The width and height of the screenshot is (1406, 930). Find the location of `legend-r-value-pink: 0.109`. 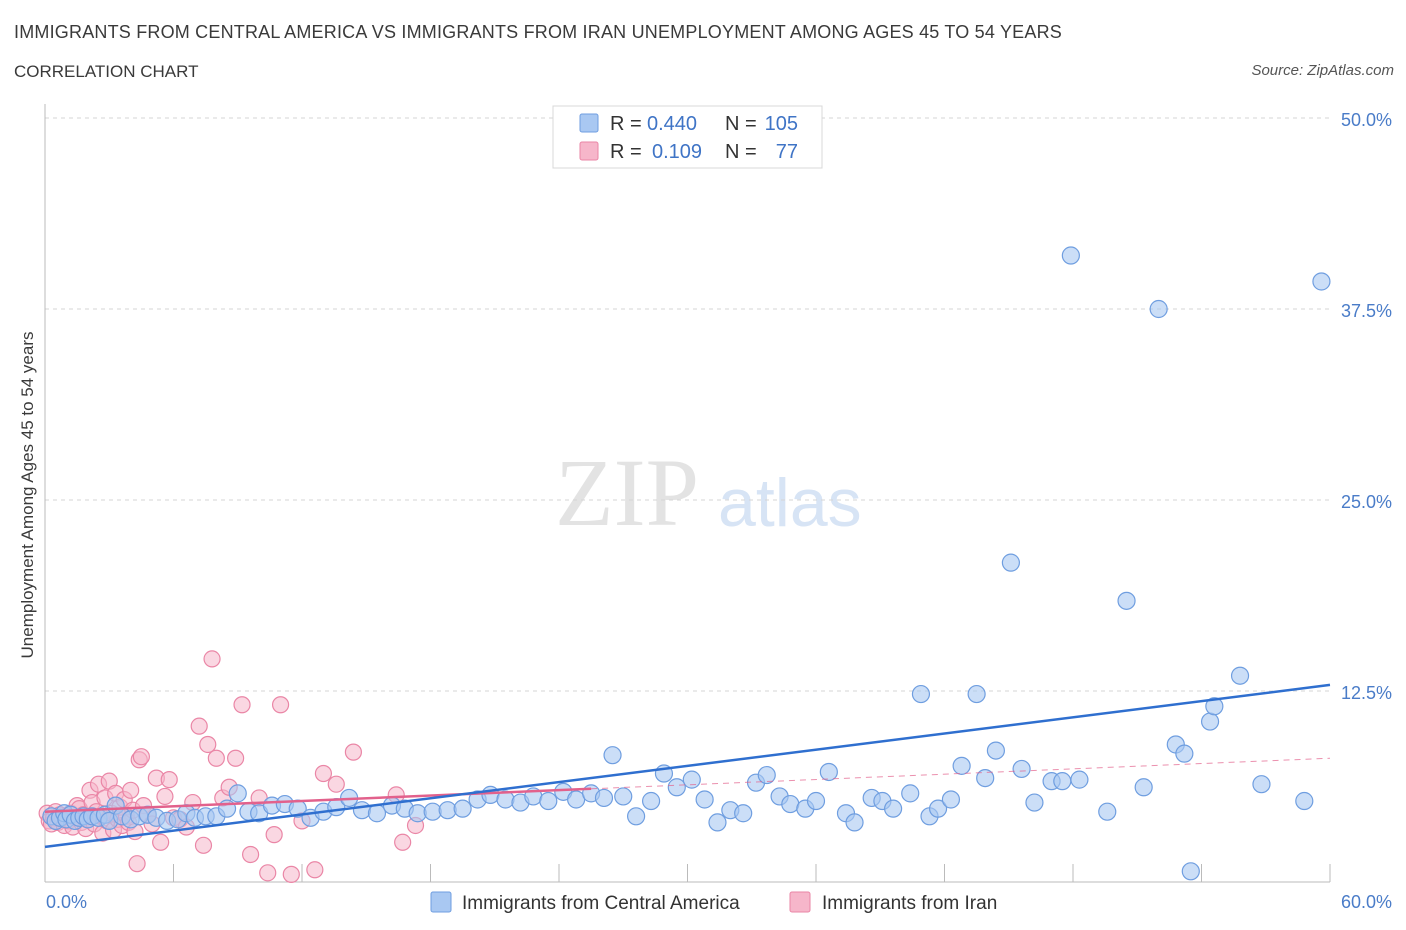

legend-r-value-pink: 0.109 is located at coordinates (677, 152).